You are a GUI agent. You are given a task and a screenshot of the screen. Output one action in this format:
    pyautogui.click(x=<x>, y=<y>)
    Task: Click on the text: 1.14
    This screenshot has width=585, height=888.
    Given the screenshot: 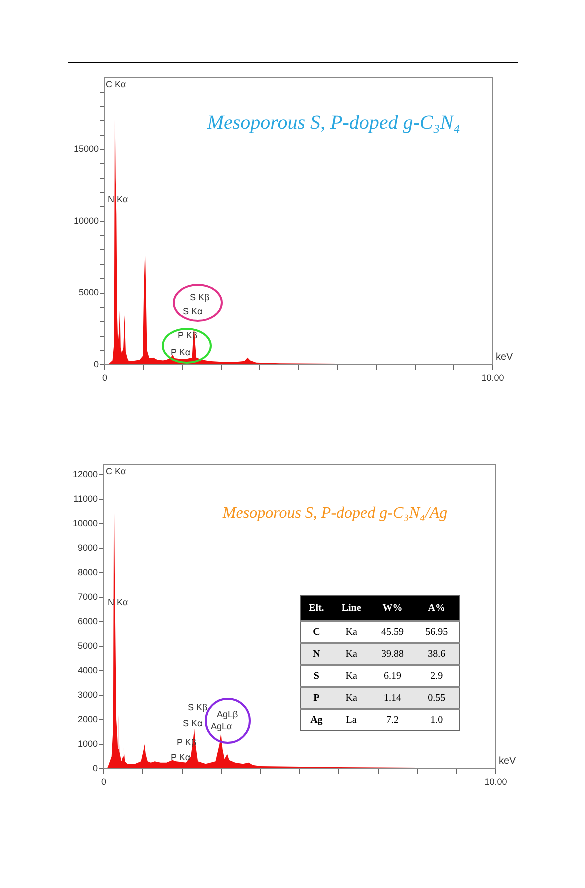 What is the action you would take?
    pyautogui.click(x=393, y=698)
    